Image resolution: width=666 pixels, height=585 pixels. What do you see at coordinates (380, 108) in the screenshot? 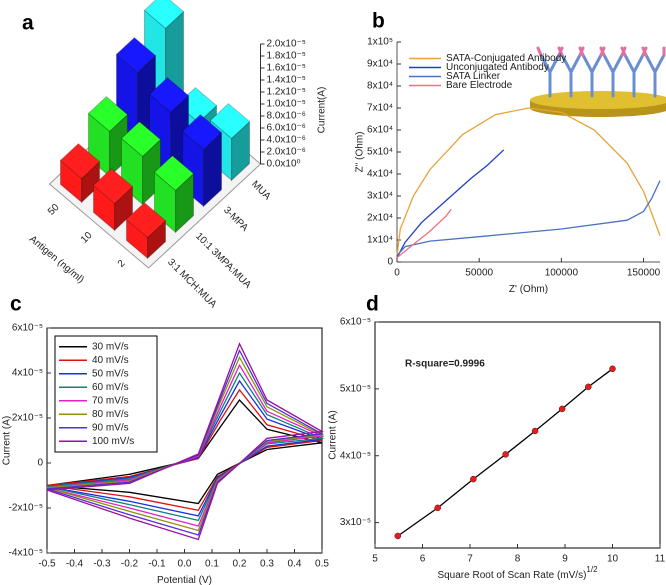
I see `y-tick-label: 7x10⁴` at bounding box center [380, 108].